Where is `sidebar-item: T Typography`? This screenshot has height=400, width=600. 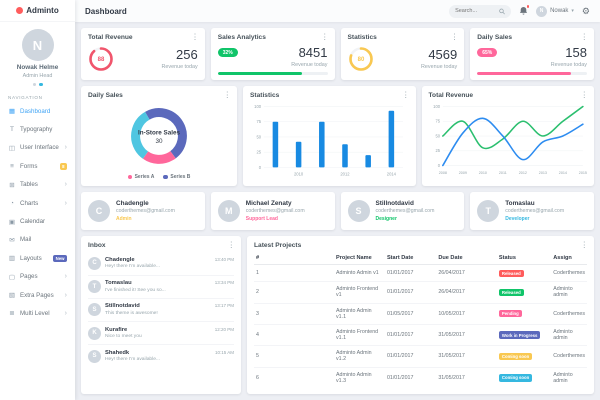 sidebar-item: T Typography is located at coordinates (37, 129).